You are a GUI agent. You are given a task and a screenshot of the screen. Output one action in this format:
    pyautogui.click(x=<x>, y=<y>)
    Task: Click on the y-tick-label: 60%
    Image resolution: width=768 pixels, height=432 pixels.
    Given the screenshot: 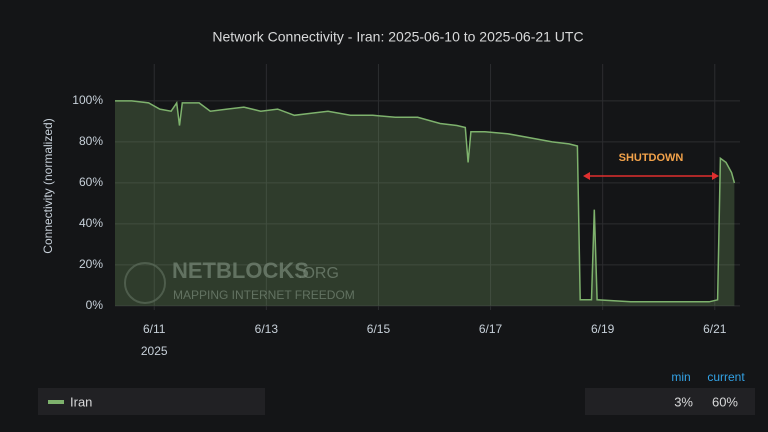 What is the action you would take?
    pyautogui.click(x=91, y=182)
    